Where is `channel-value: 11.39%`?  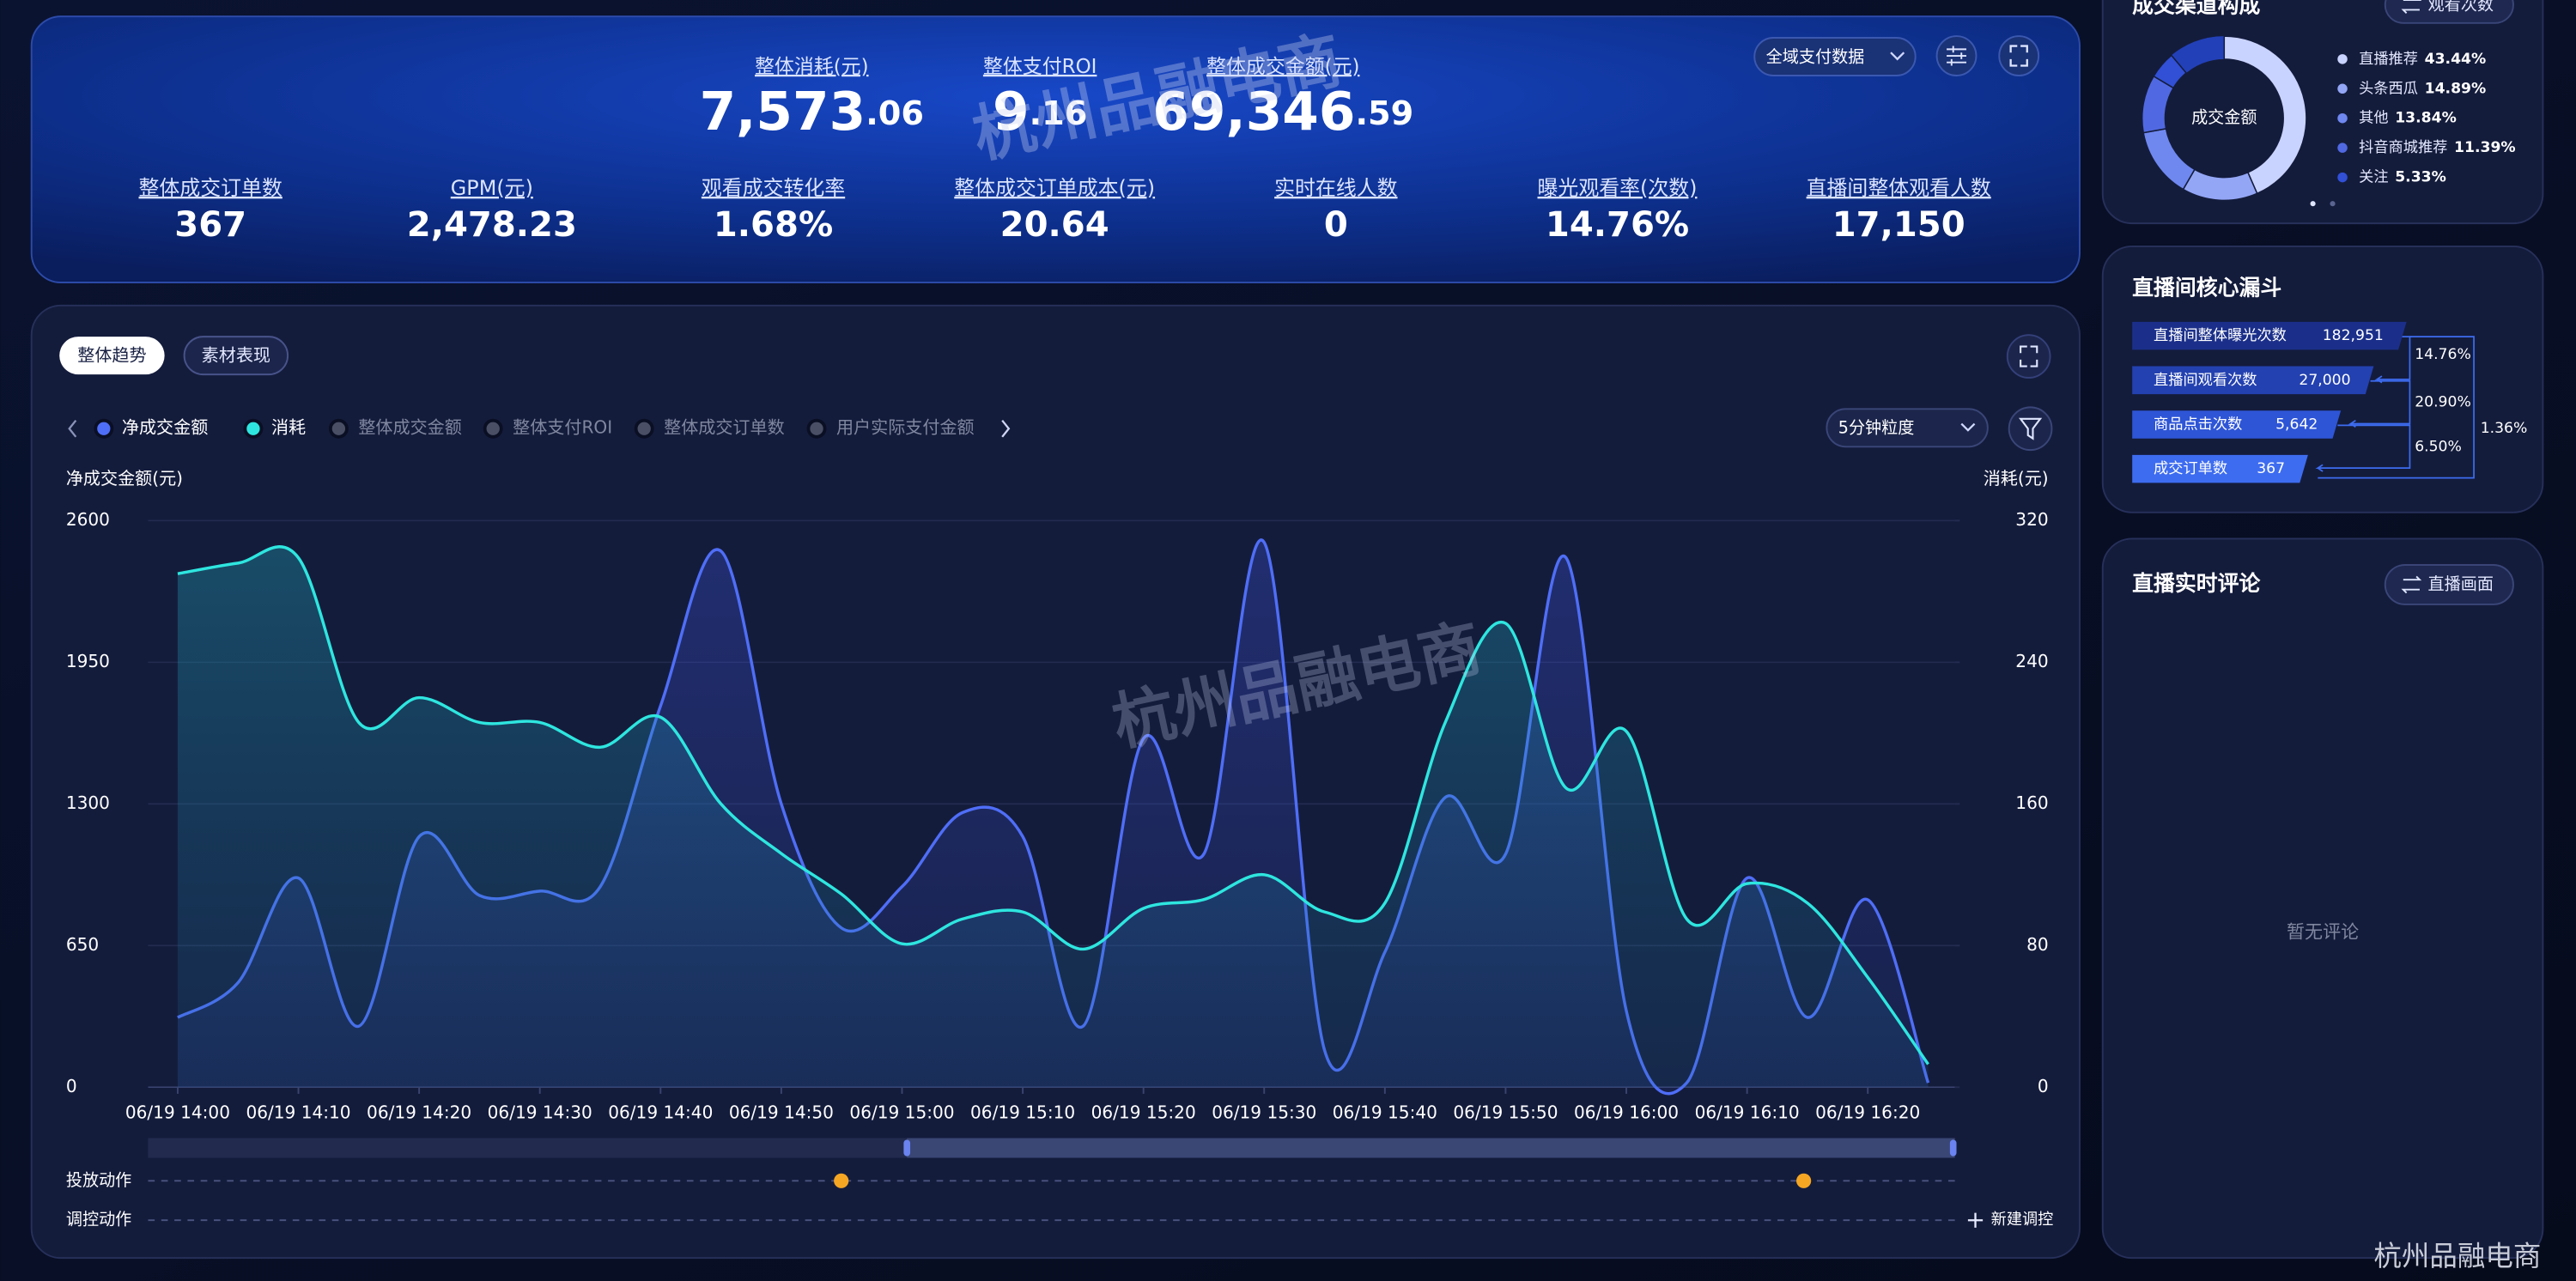
channel-value: 11.39% is located at coordinates (2485, 147).